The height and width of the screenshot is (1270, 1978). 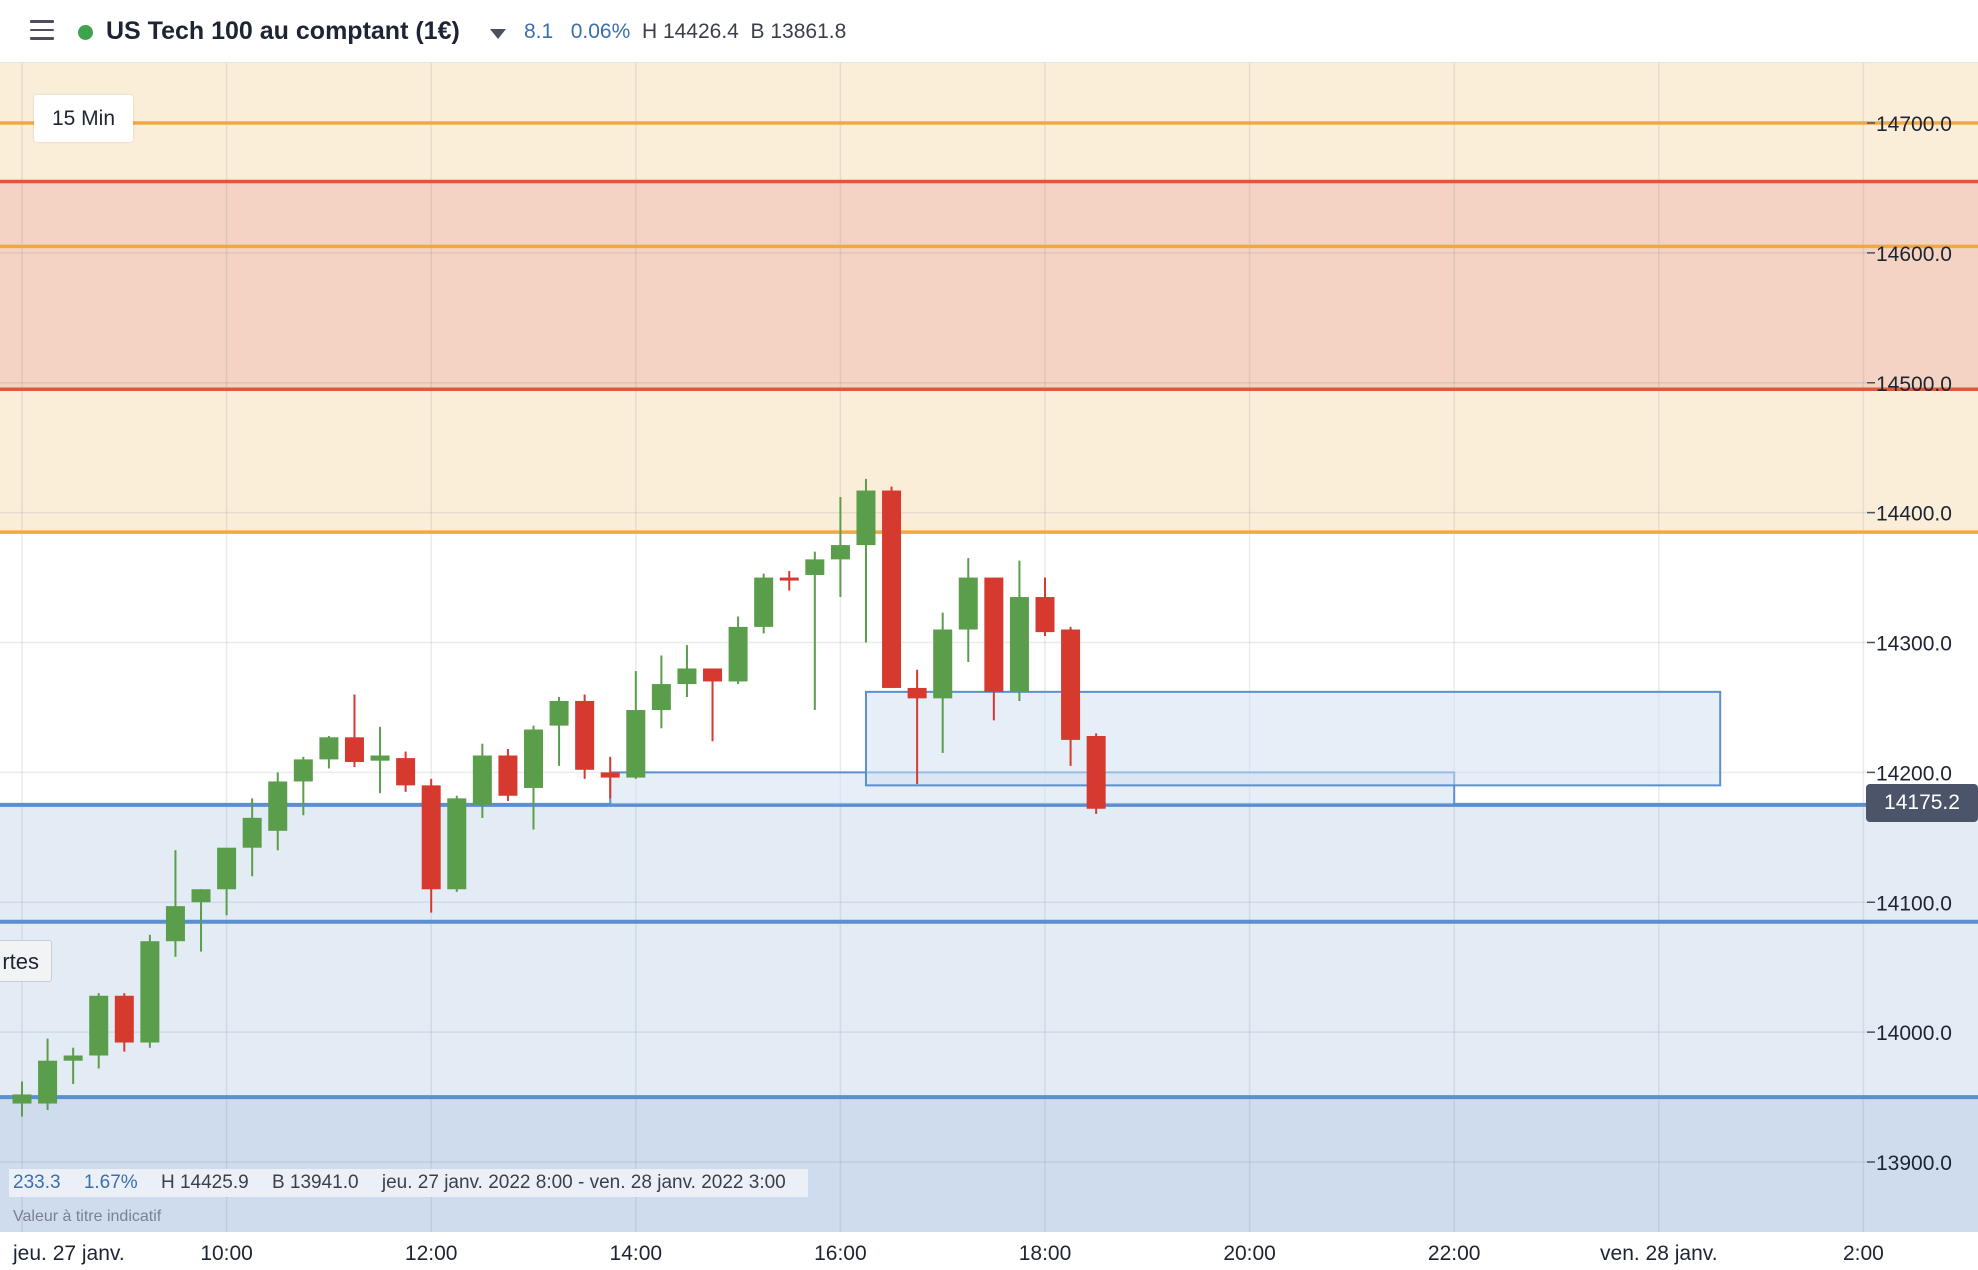 I want to click on hamburger-menu-icon, so click(x=42, y=30).